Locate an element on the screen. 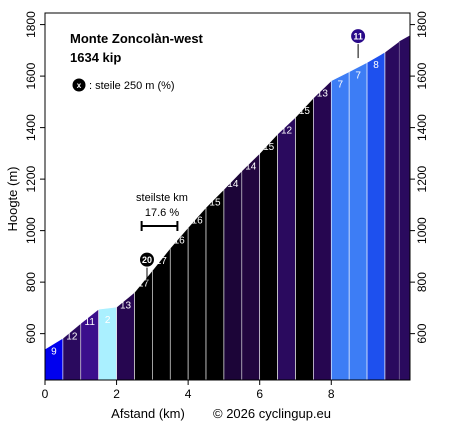  y-tick-label-left: 1600 is located at coordinates (31, 75).